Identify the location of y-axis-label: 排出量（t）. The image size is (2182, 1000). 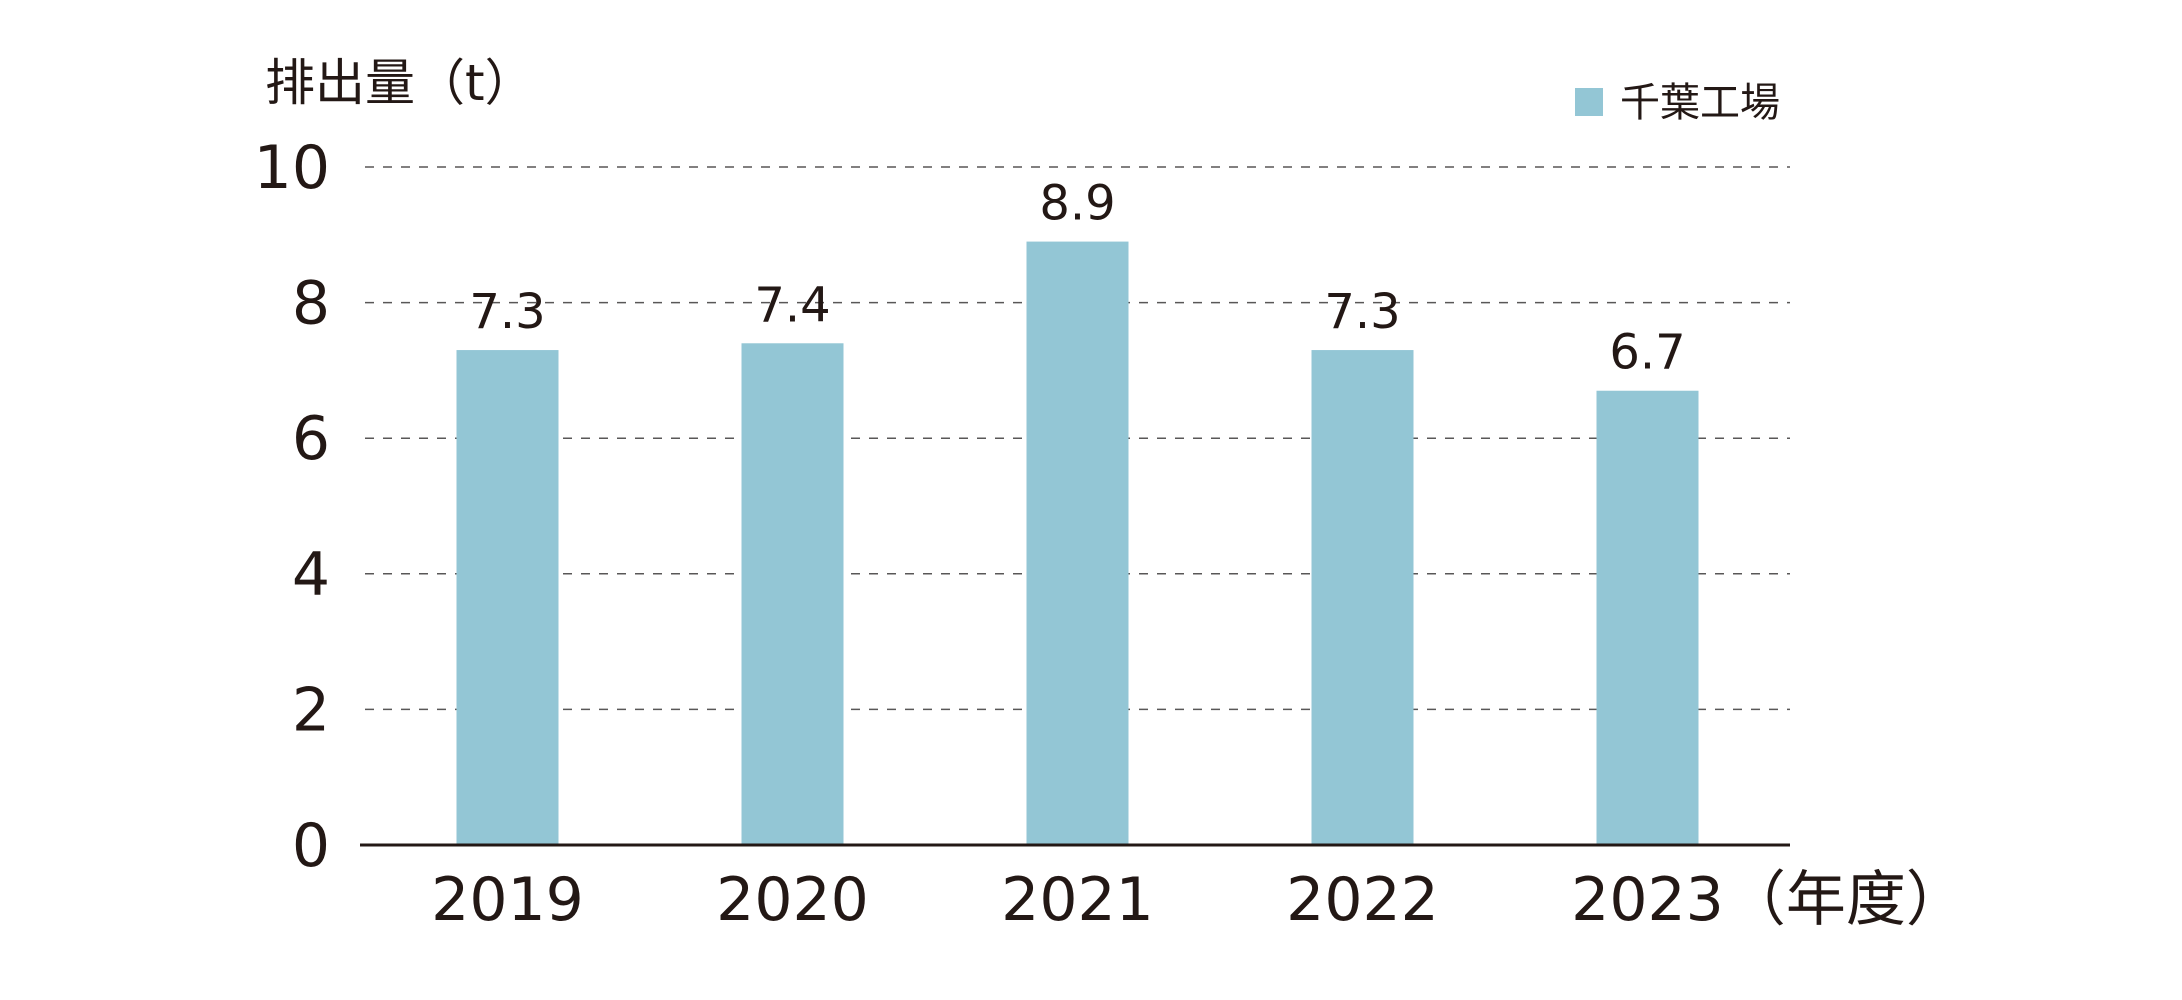
(400, 83).